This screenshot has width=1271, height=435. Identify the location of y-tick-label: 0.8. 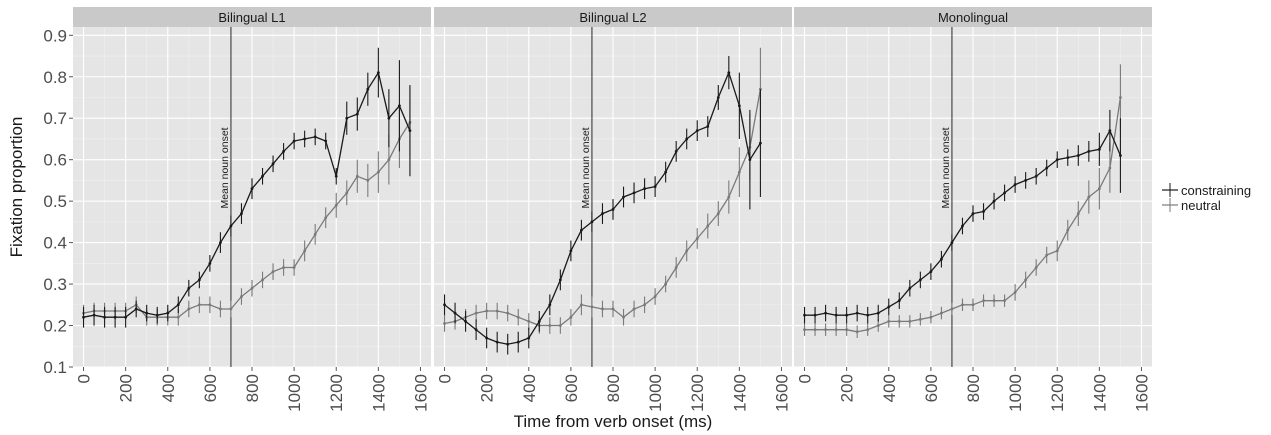
(55, 77).